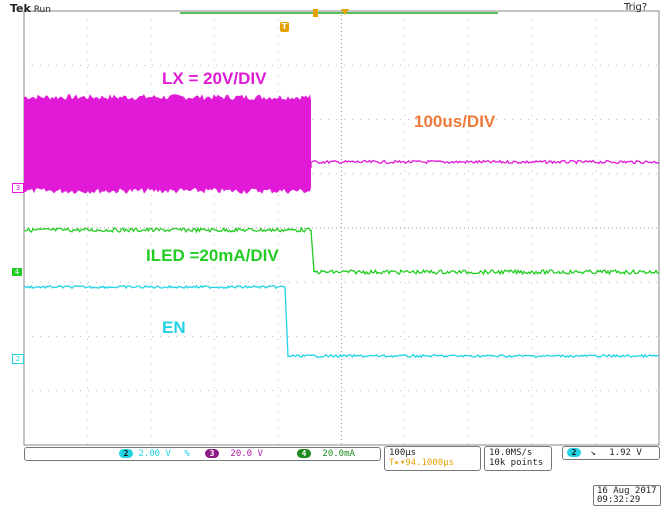  What do you see at coordinates (422, 463) in the screenshot?
I see `trigger-position: T▸▾94.1000µs` at bounding box center [422, 463].